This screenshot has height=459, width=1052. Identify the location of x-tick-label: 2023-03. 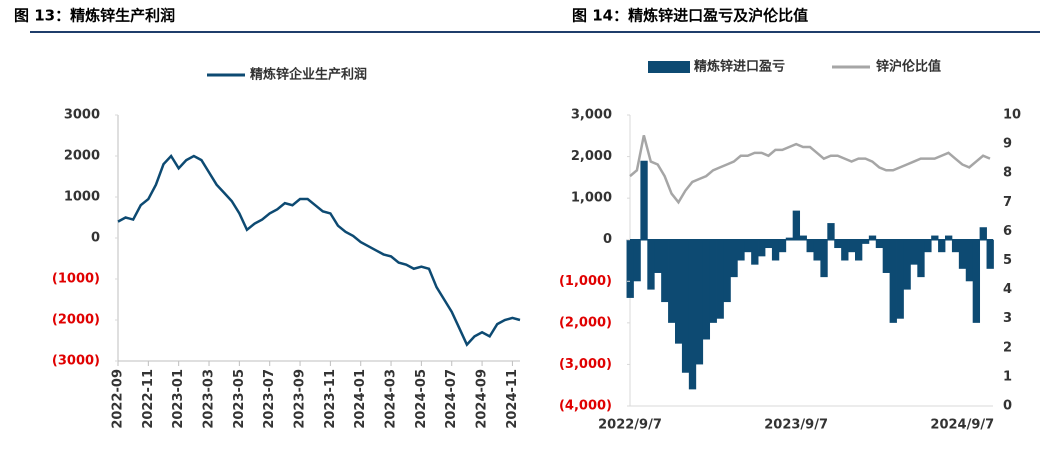
(209, 399).